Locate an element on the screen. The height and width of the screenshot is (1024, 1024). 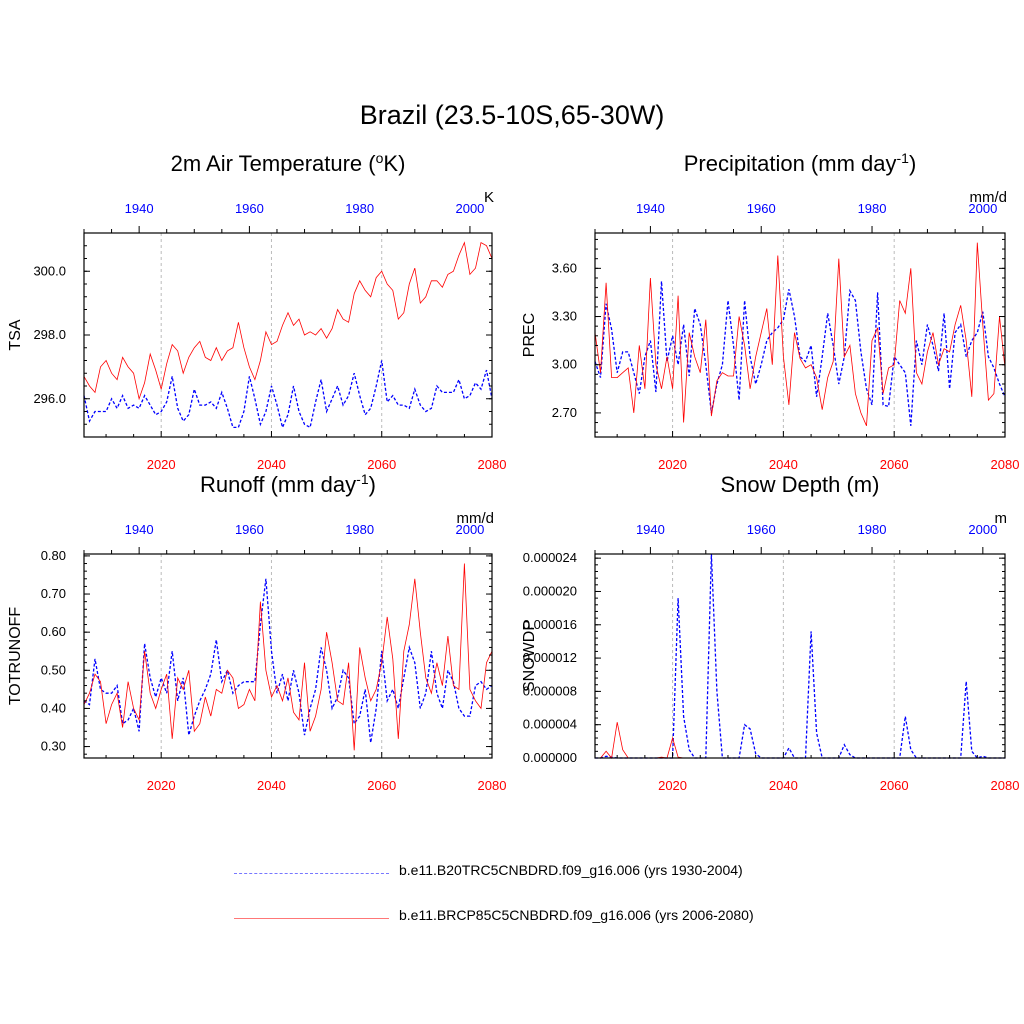
legend-solid-line is located at coordinates (311, 918).